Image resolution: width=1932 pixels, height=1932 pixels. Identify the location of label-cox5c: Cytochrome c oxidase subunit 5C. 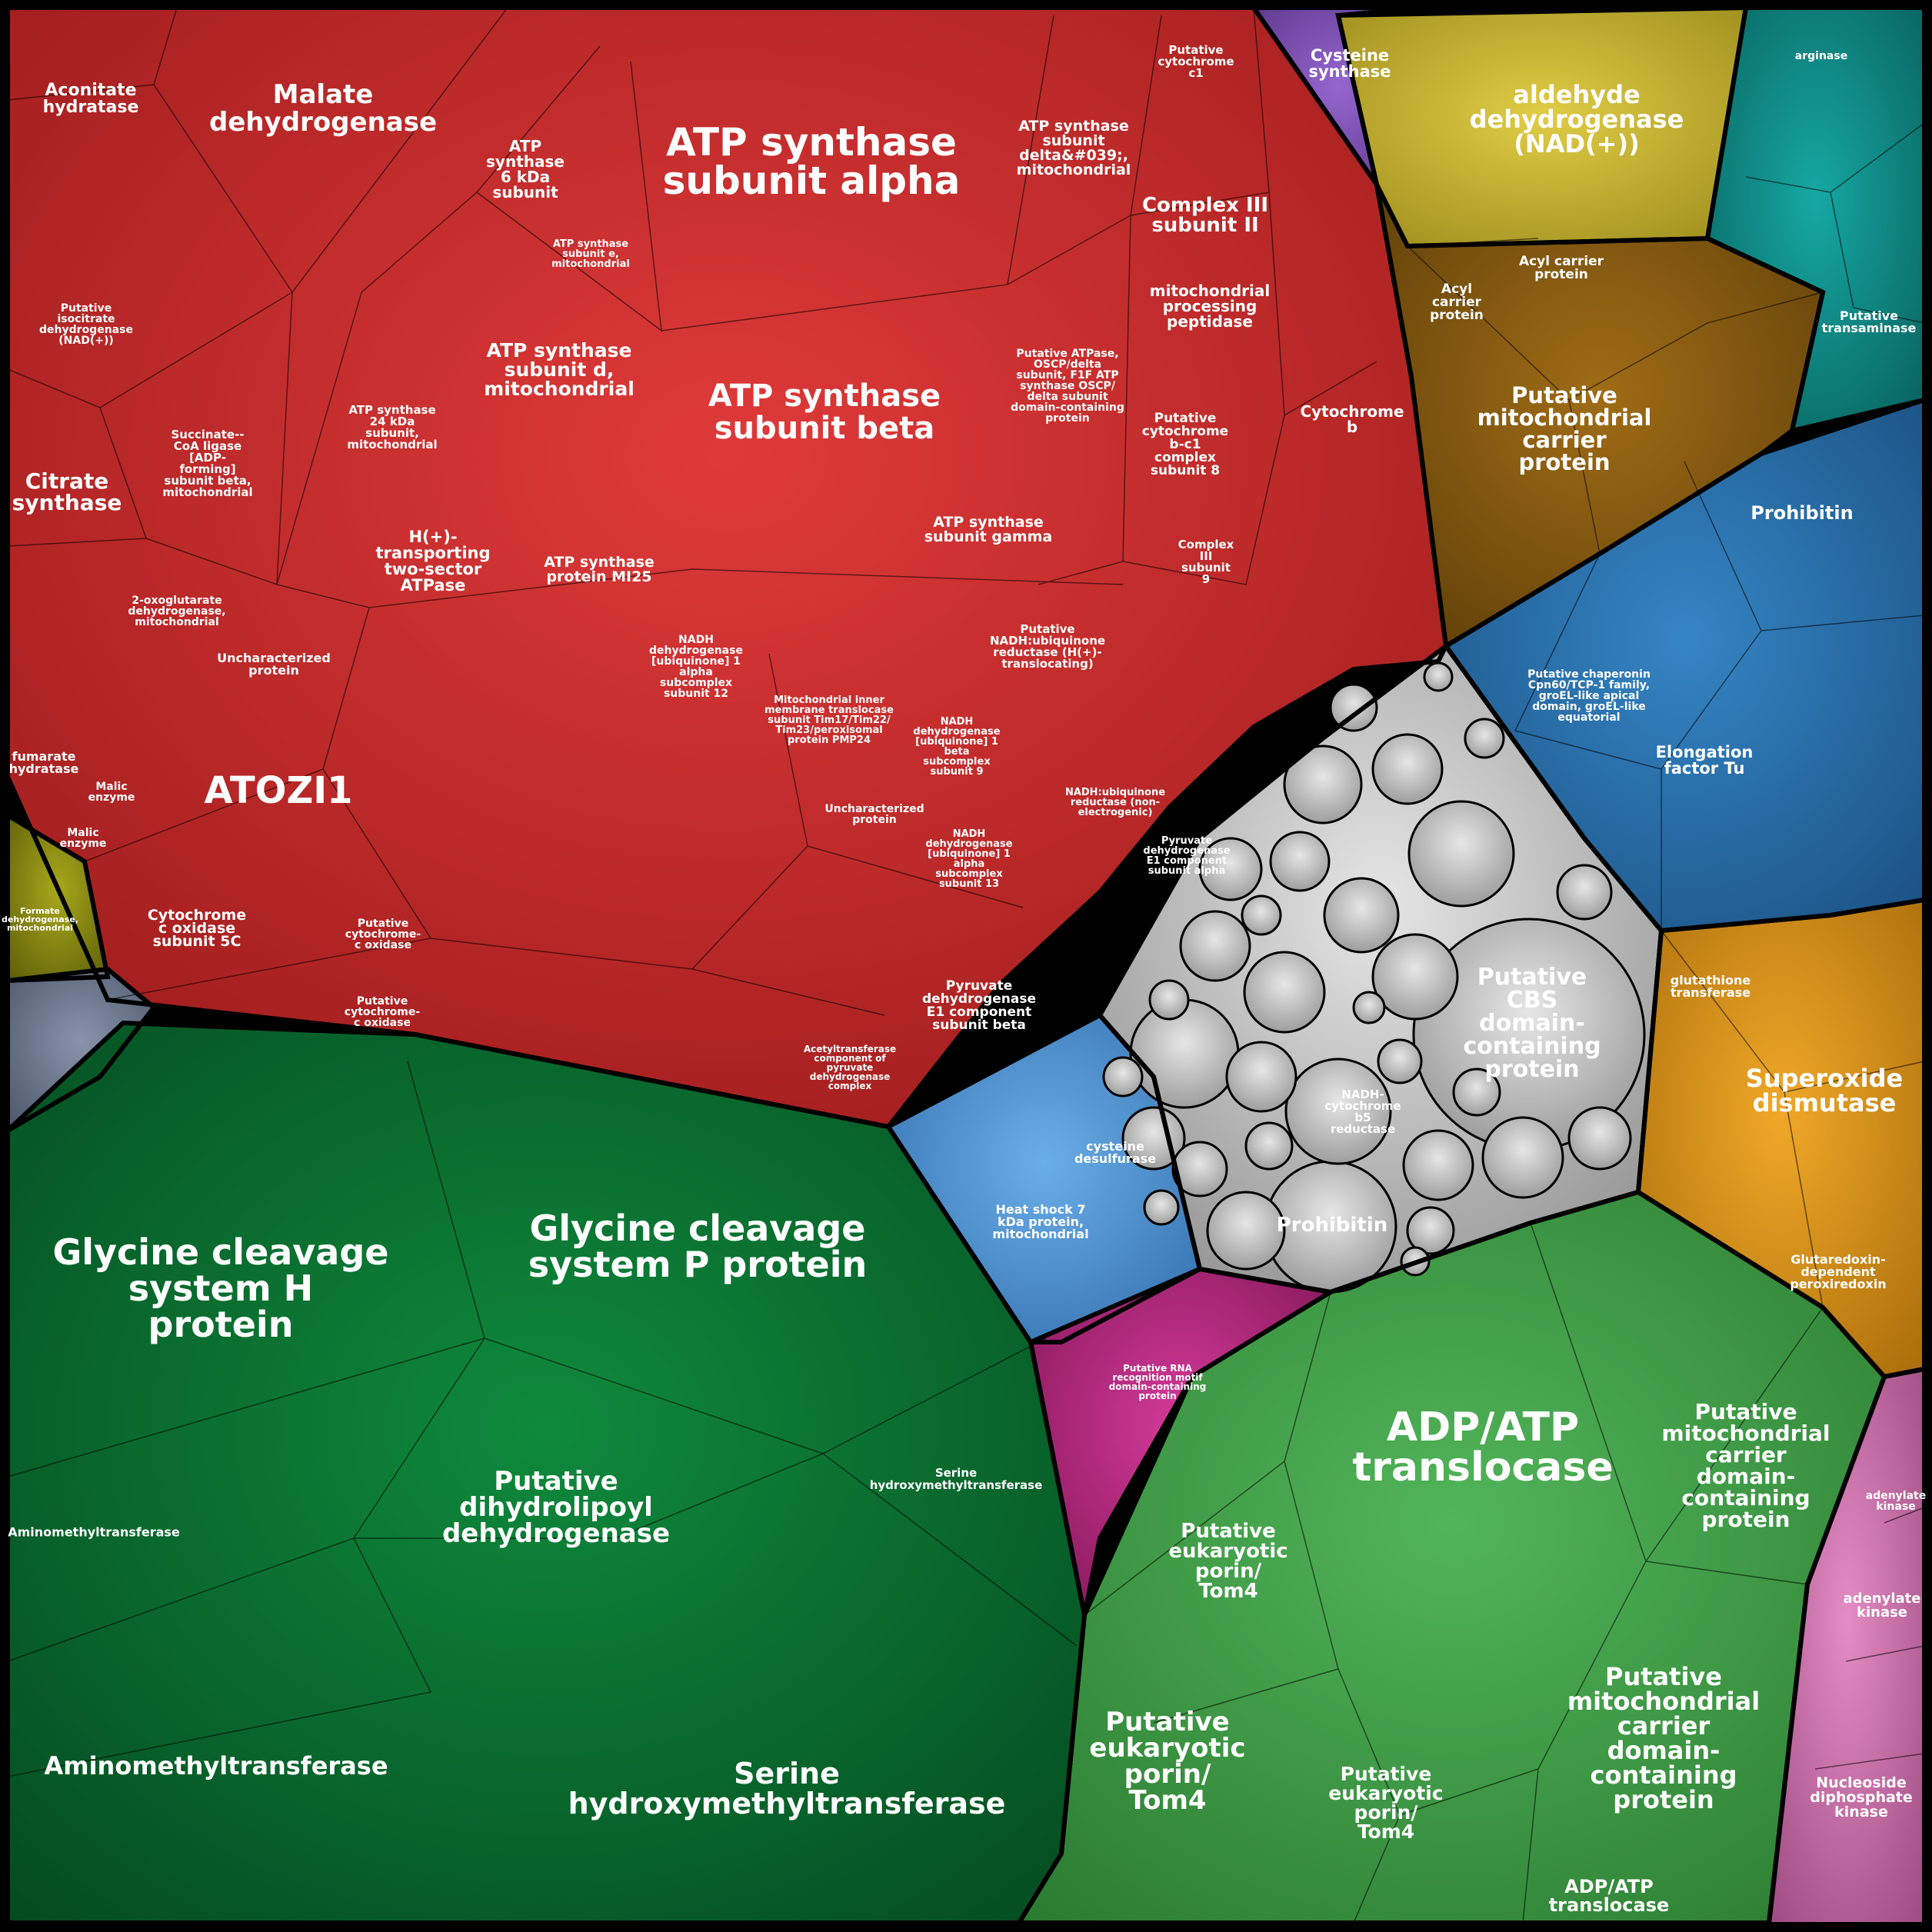
(197, 928).